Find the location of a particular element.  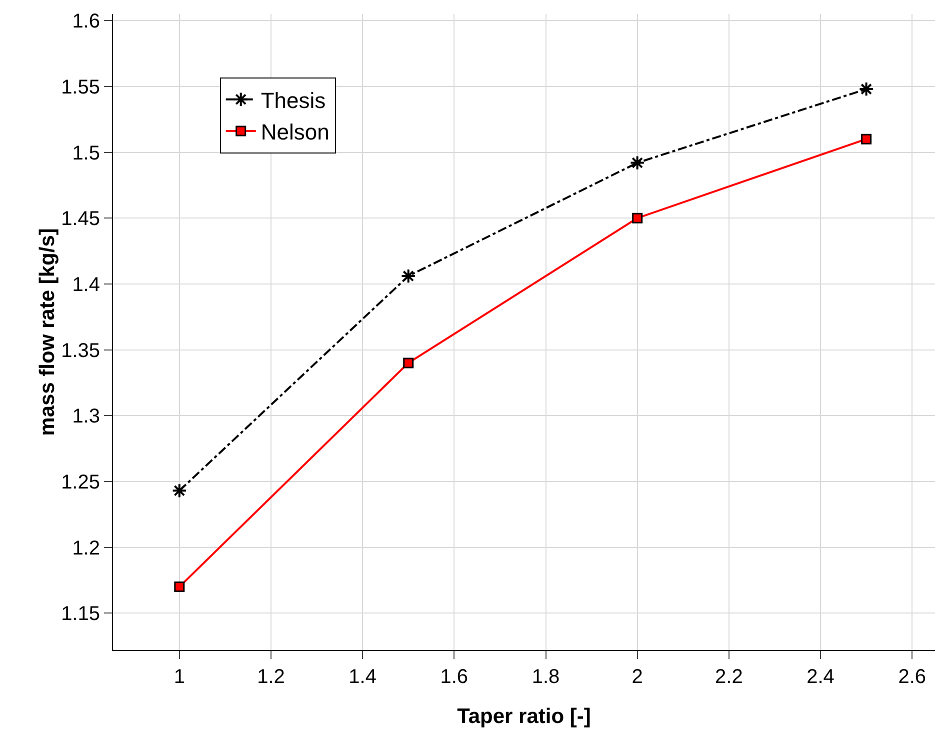

y-tick-label: 1.3 is located at coordinates (86, 417).